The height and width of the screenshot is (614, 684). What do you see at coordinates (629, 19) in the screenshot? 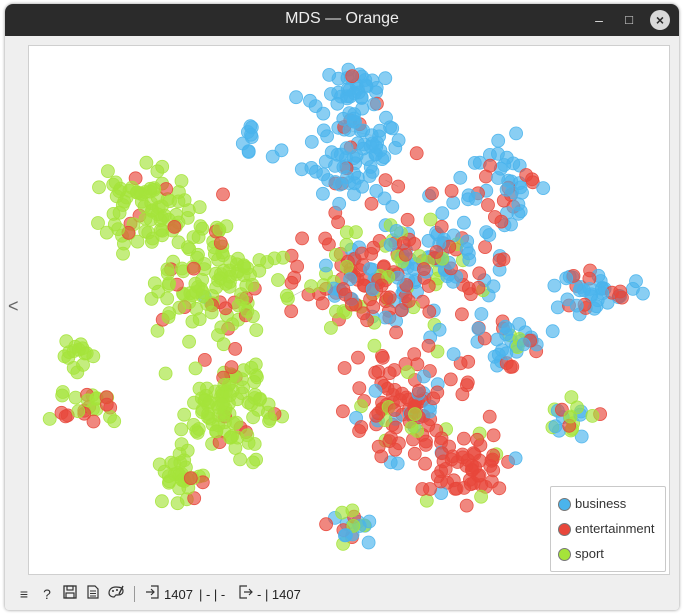
I see `maximize-button: □` at bounding box center [629, 19].